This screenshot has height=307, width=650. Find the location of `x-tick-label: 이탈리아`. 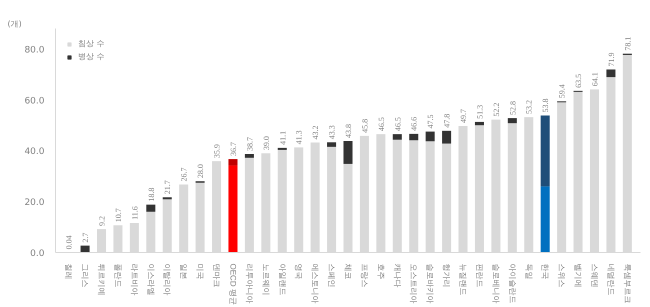

x-tick-label: 이탈리아 is located at coordinates (167, 280).